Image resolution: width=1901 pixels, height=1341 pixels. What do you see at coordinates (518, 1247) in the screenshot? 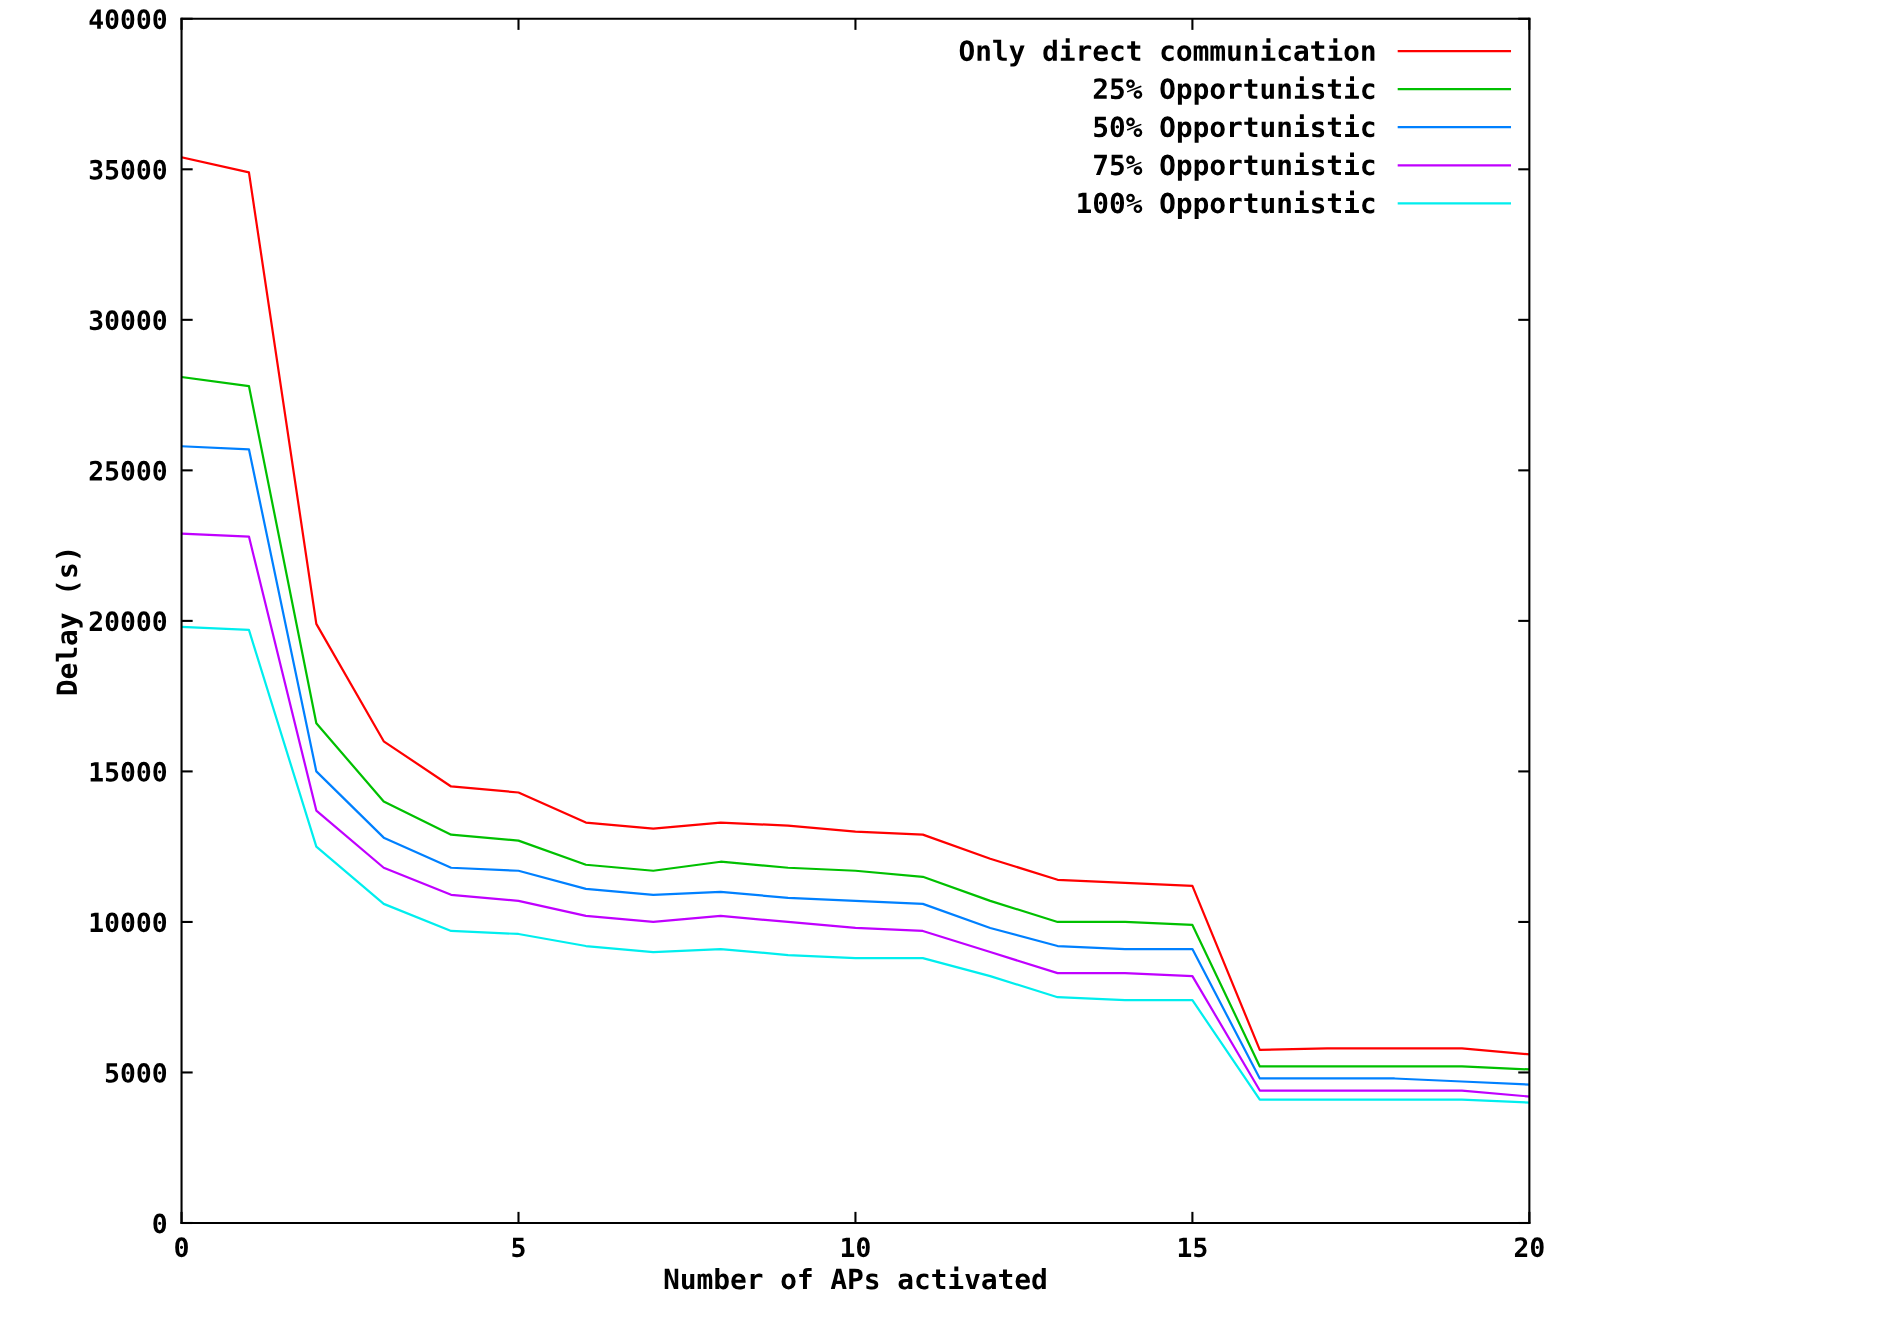
I see `x-tick-label: 5` at bounding box center [518, 1247].